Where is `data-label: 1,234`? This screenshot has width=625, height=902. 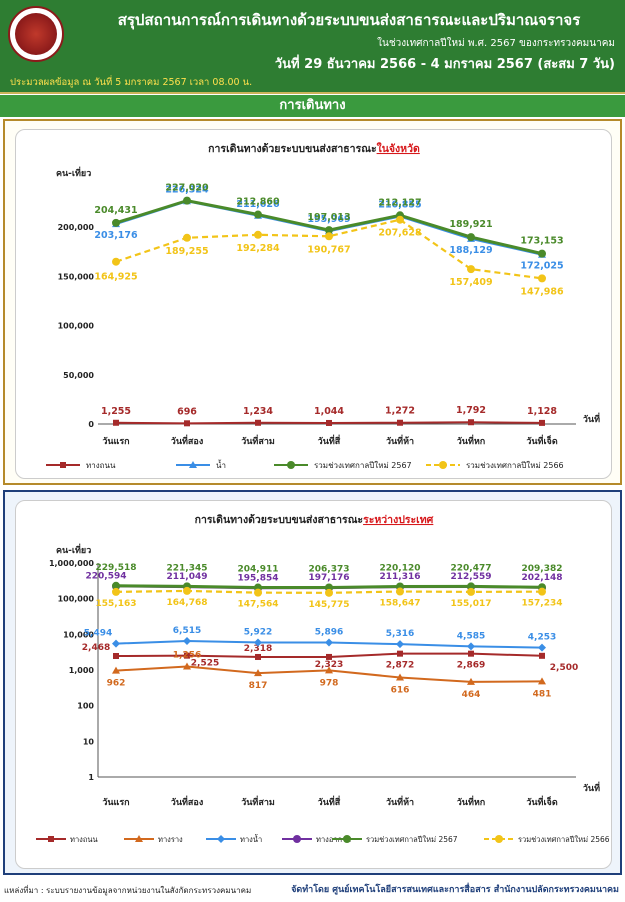 data-label: 1,234 is located at coordinates (258, 411).